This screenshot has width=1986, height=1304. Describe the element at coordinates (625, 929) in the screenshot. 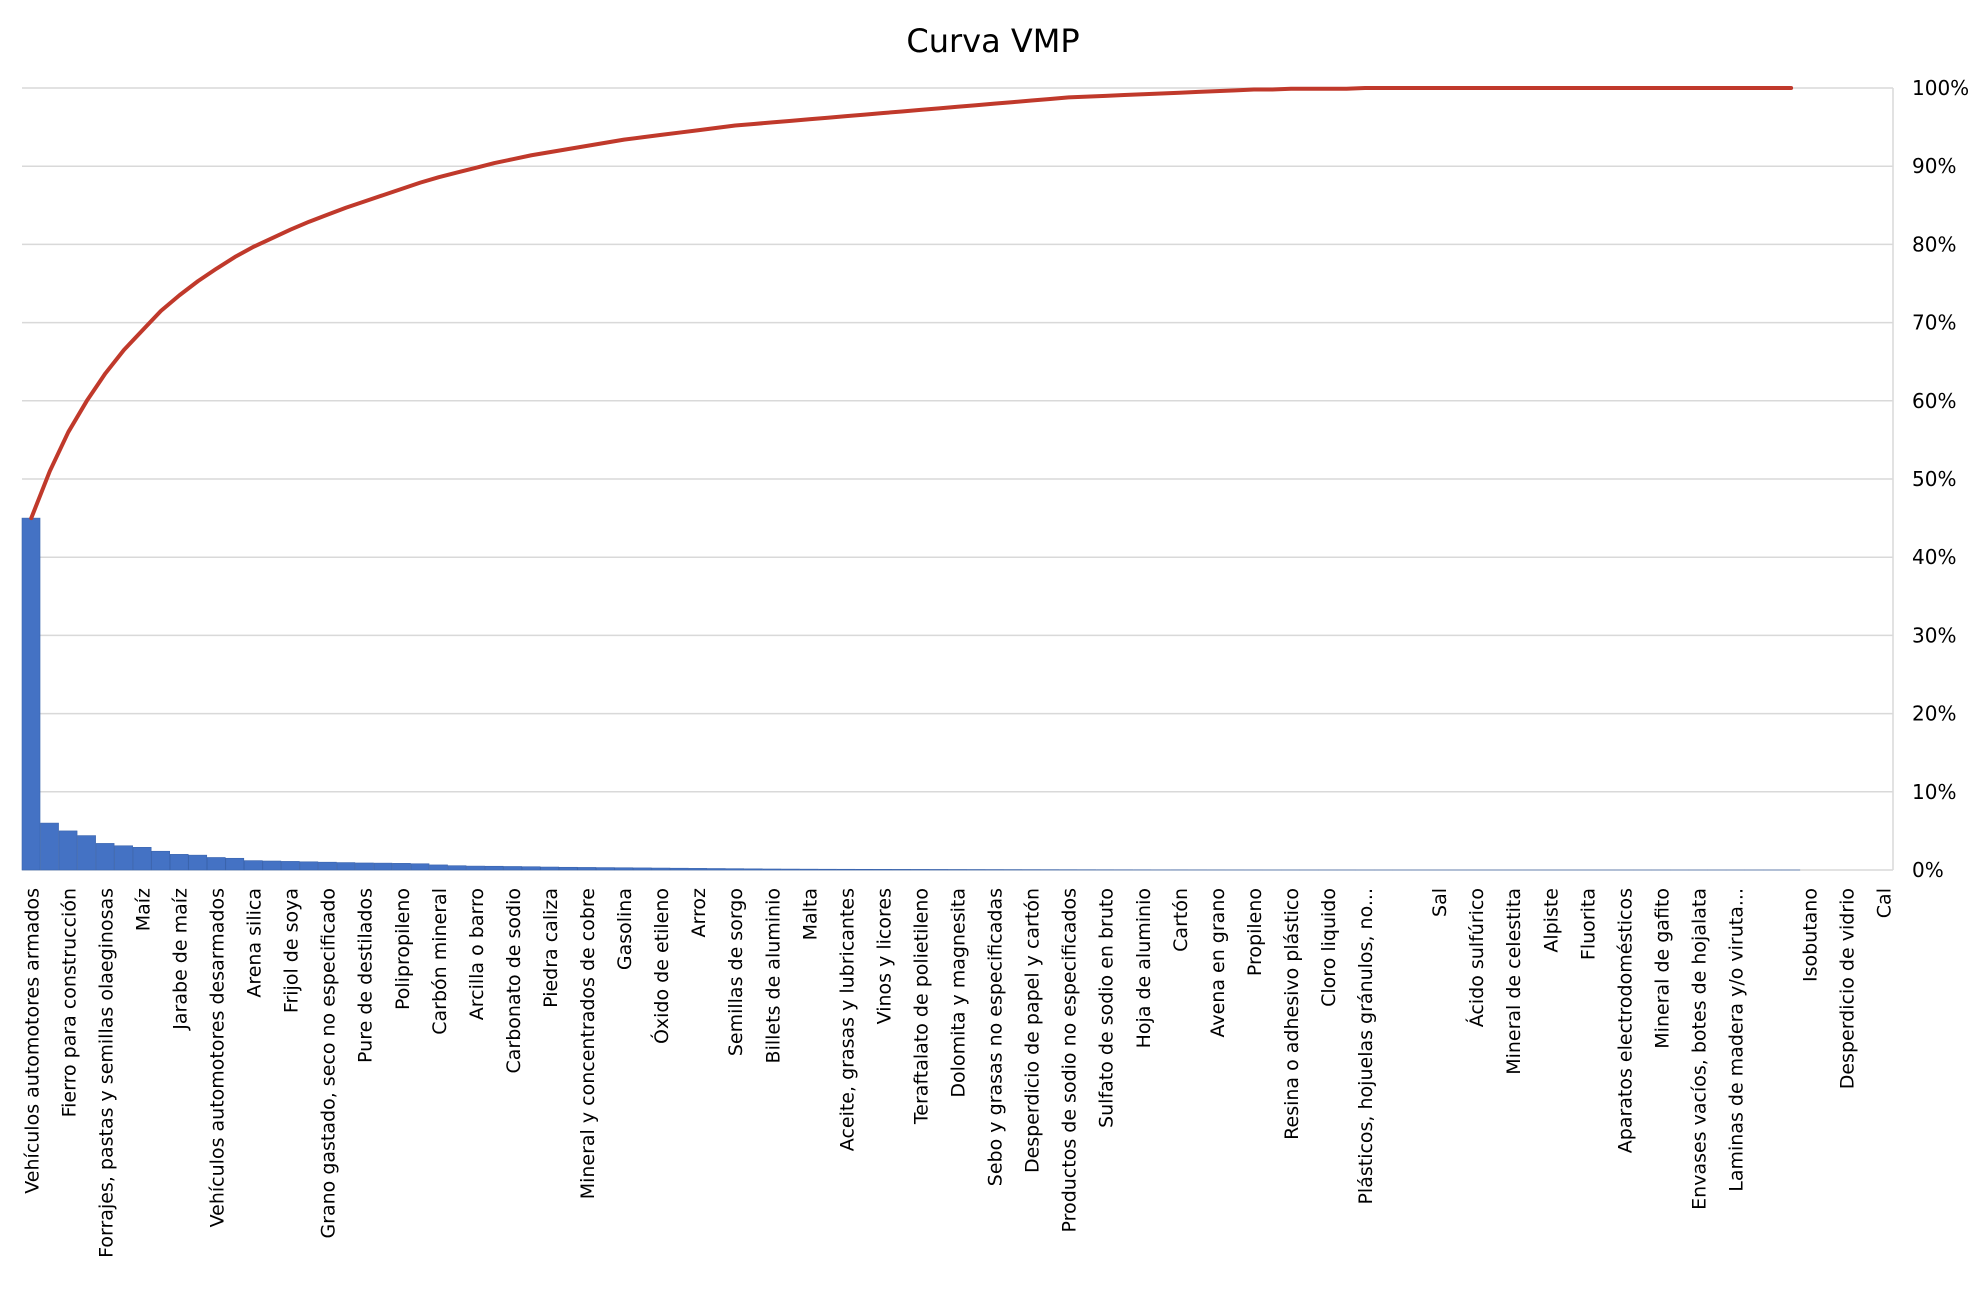

I see `x-tick-label: Gasolina` at that location.